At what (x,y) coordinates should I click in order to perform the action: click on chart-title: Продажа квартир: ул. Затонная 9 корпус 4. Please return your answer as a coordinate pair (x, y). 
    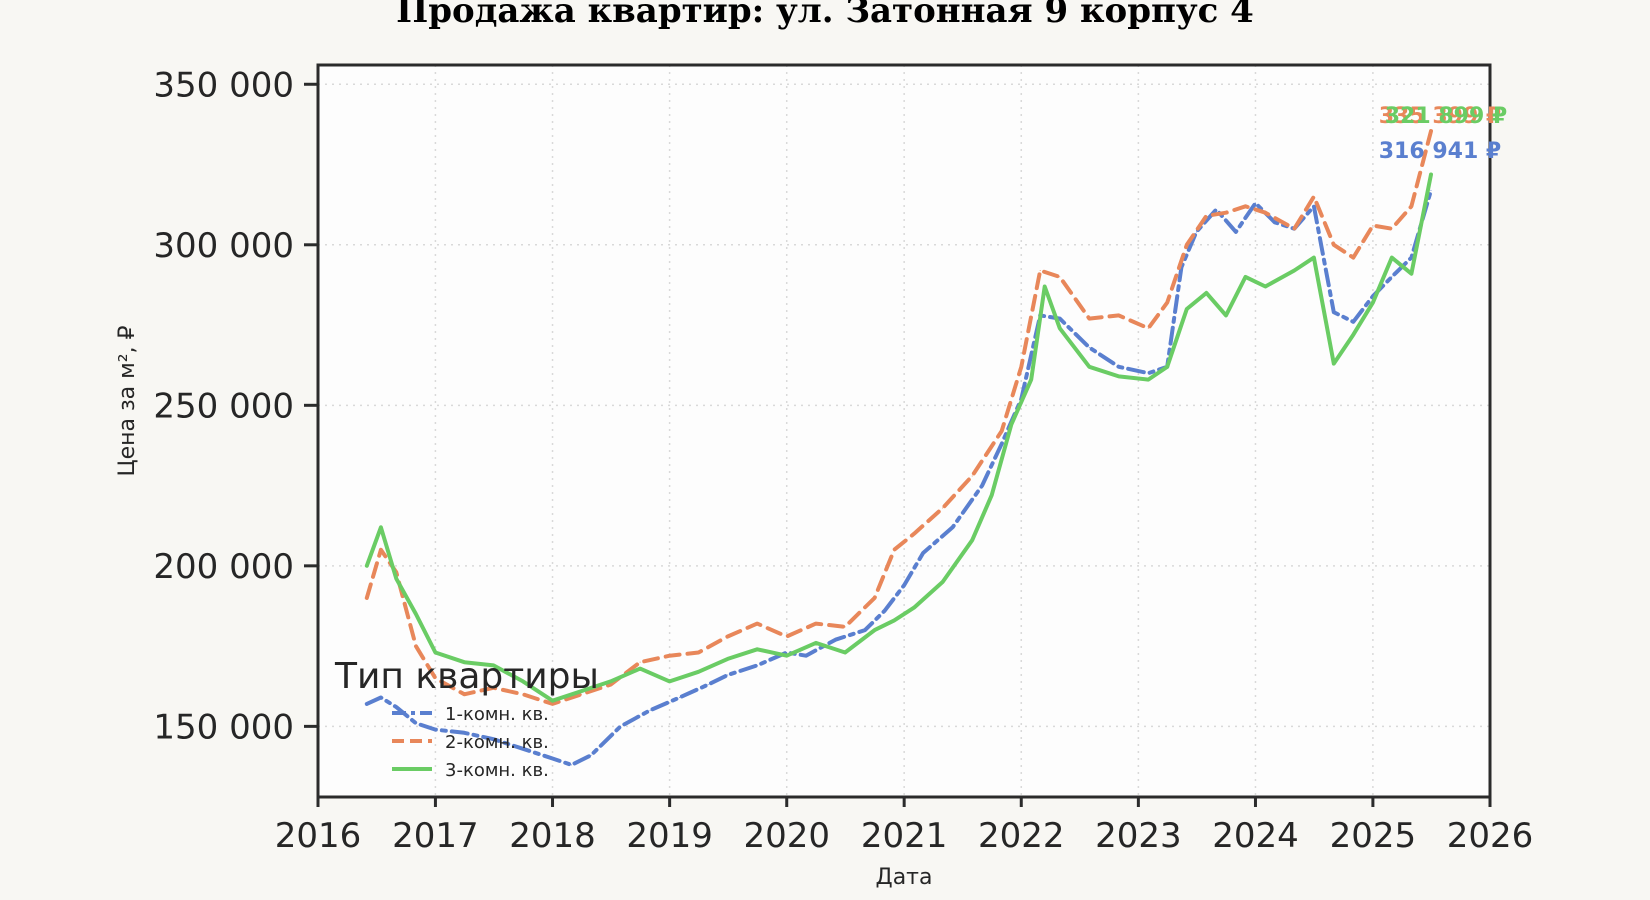
    Looking at the image, I should click on (825, 15).